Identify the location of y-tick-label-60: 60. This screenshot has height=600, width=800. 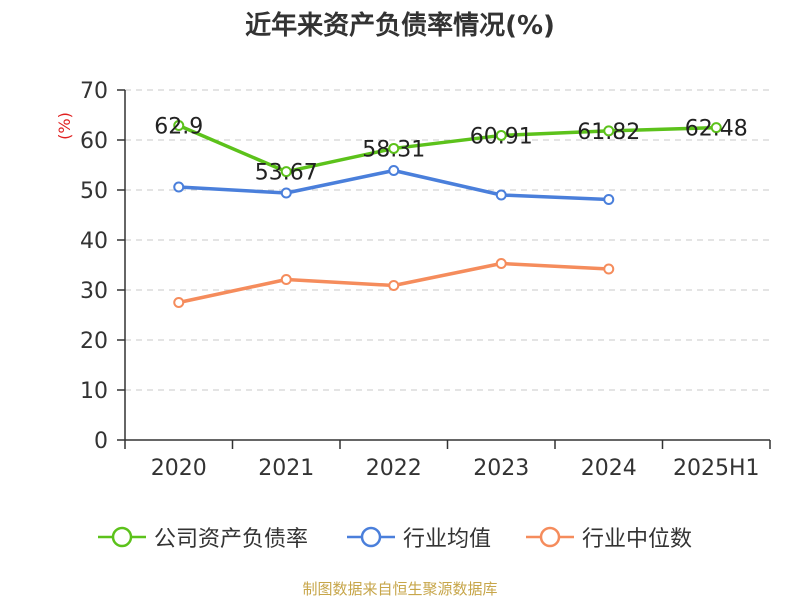
(94, 141).